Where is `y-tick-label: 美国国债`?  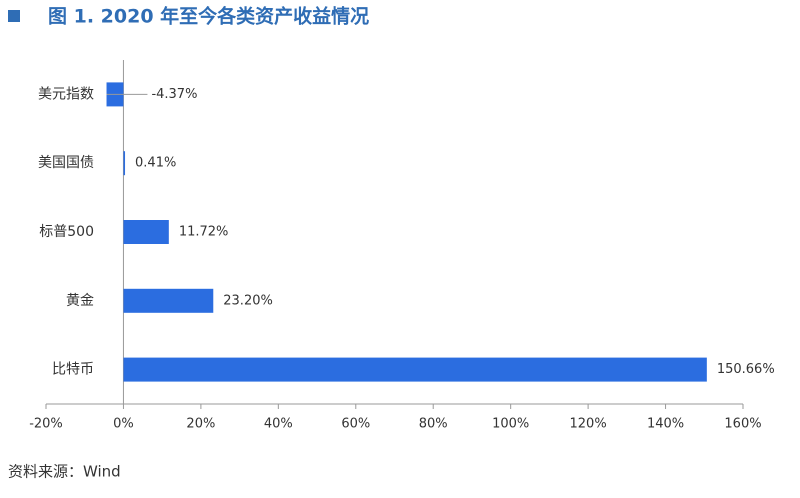
y-tick-label: 美国国债 is located at coordinates (66, 163).